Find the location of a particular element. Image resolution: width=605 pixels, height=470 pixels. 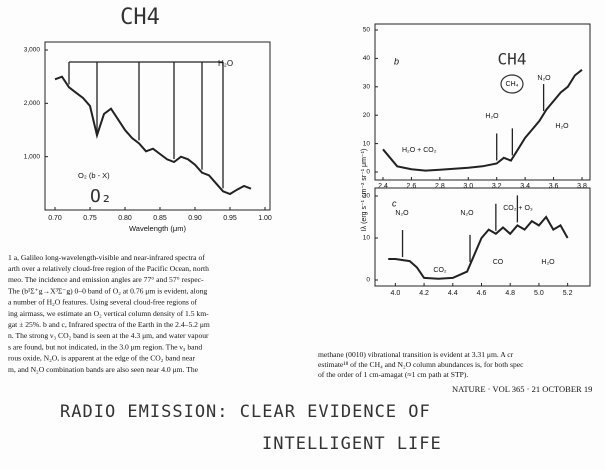

y-tick-label: 1,000 is located at coordinates (32, 156).